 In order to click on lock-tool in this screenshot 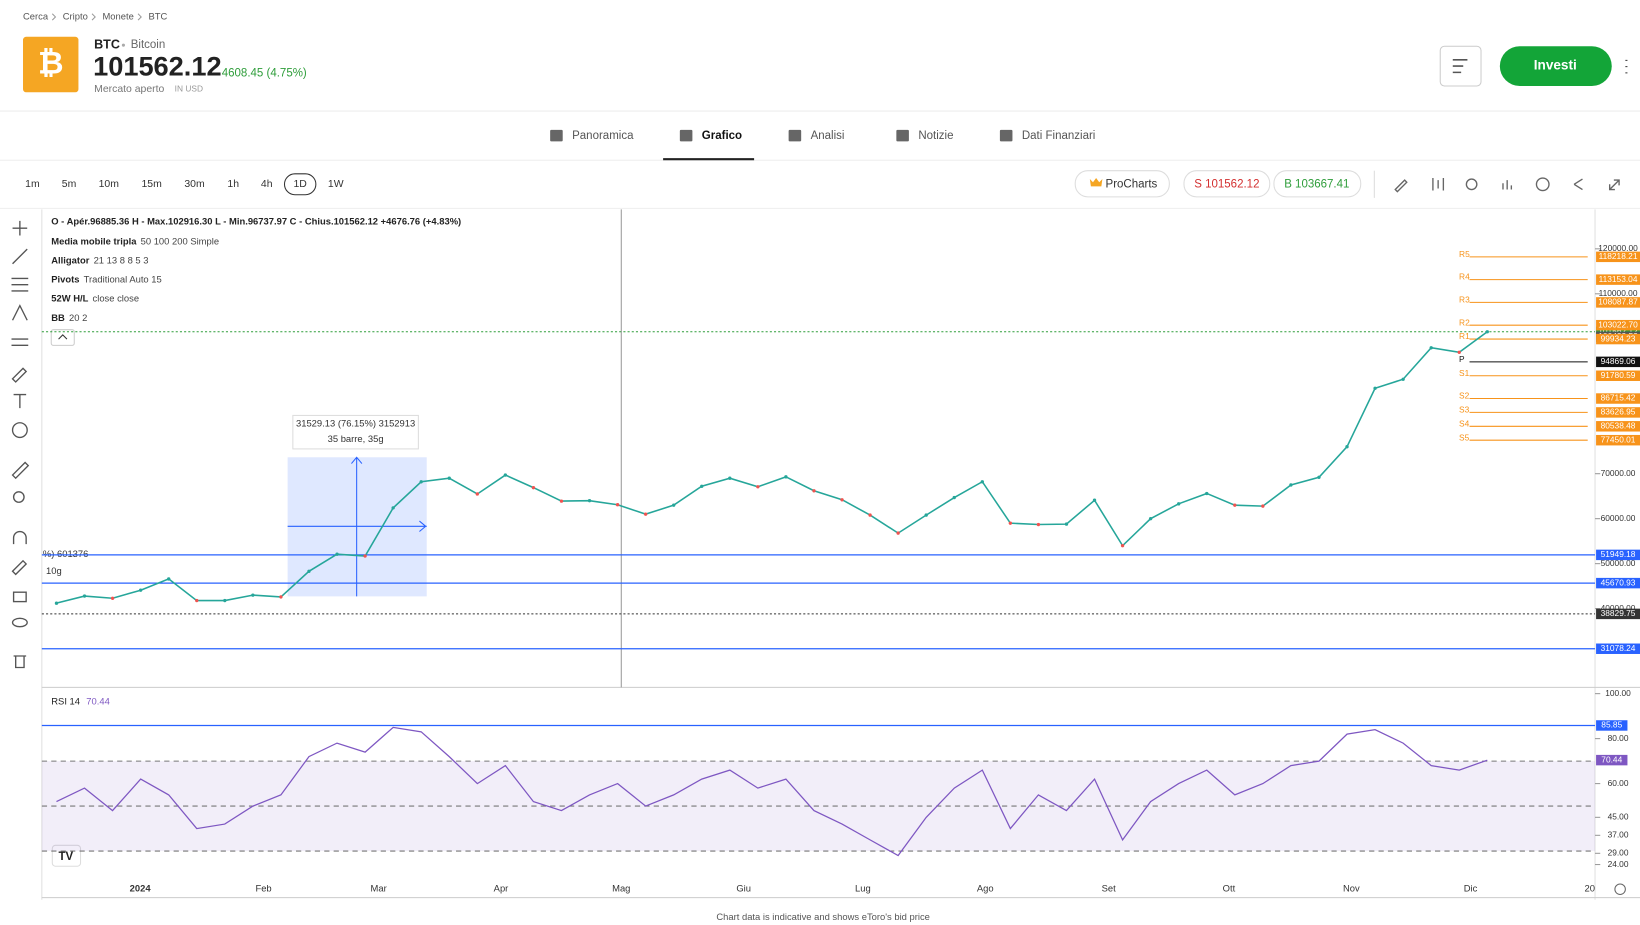, I will do `click(19, 597)`.